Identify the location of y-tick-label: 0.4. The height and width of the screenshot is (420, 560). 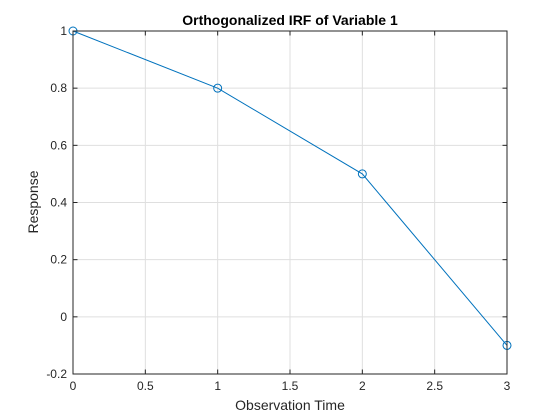
(58, 203).